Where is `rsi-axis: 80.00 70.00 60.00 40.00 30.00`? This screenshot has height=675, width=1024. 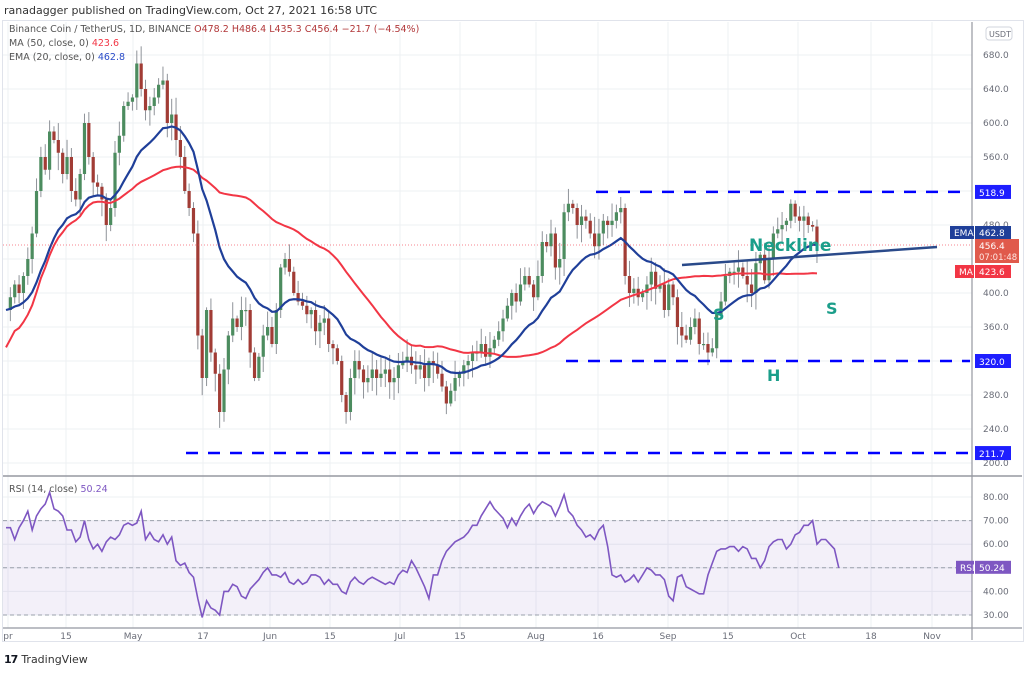 rsi-axis: 80.00 70.00 60.00 40.00 30.00 is located at coordinates (996, 557).